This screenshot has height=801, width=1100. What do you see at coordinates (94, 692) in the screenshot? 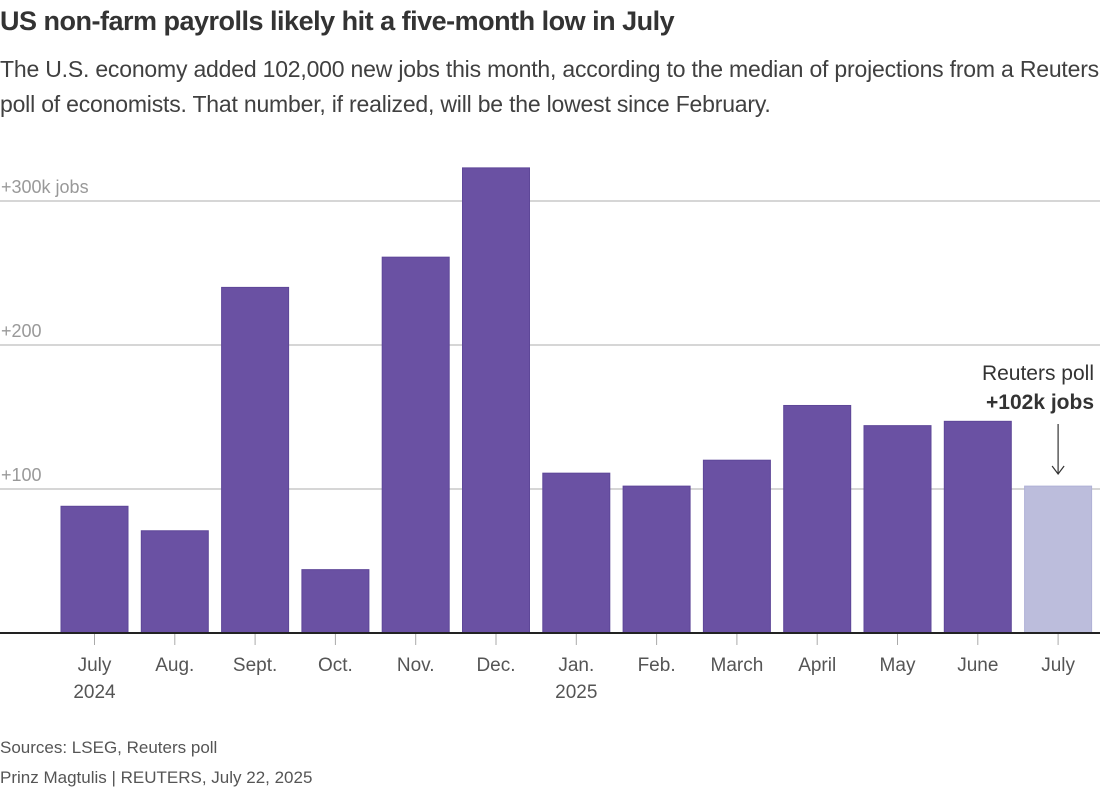
I see `x-tick-label: 2024` at bounding box center [94, 692].